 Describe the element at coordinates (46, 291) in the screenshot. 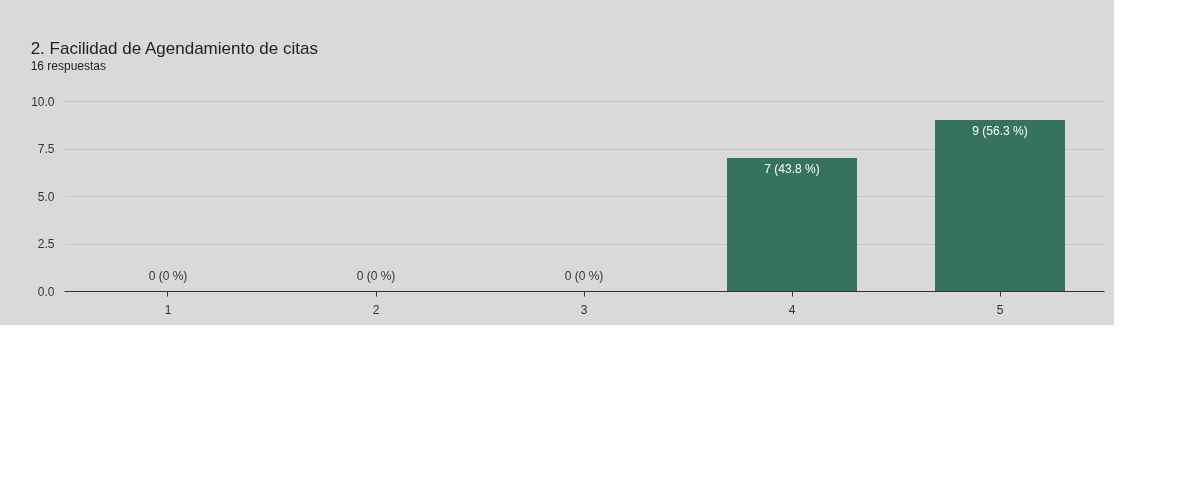

I see `y-tick-label: 0.0` at that location.